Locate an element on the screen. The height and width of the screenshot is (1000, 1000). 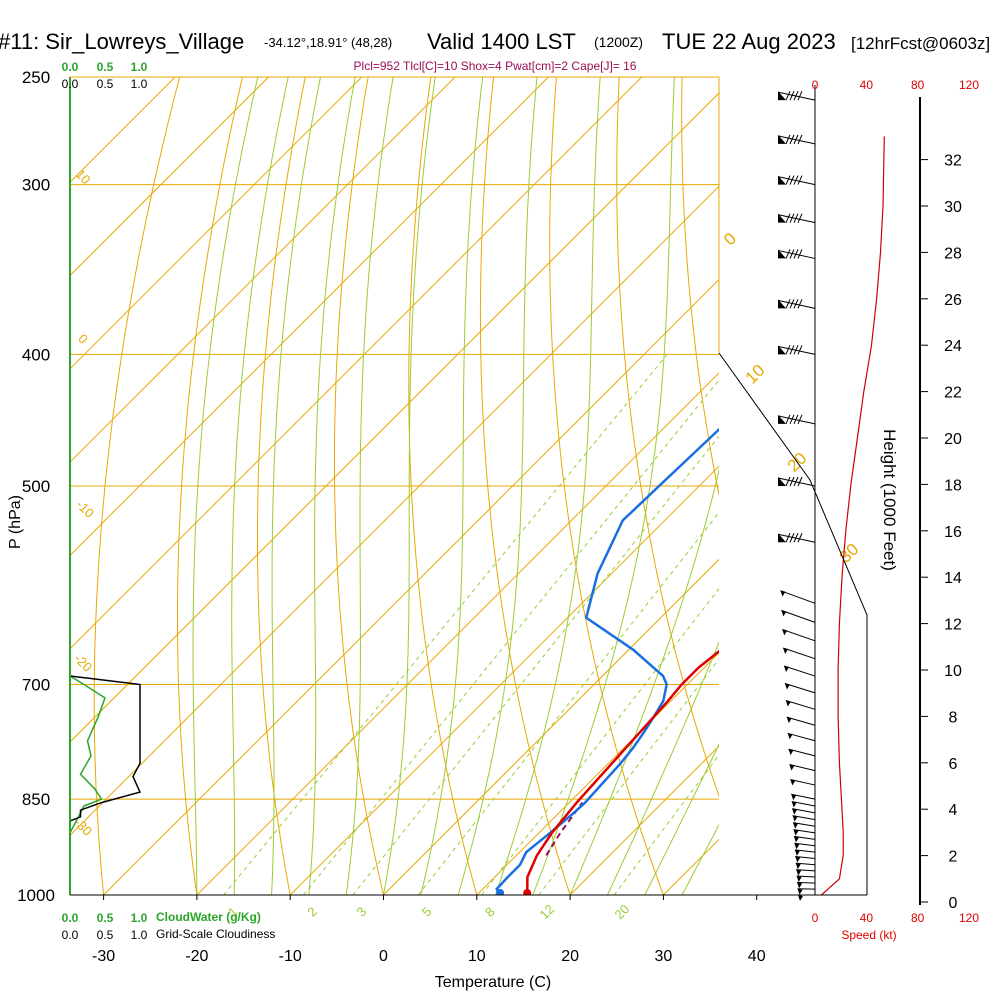
temperature-trace is located at coordinates (622, 772).